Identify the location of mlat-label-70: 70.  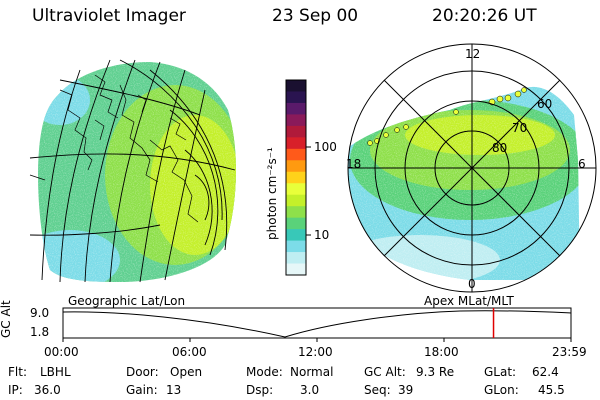
(520, 128).